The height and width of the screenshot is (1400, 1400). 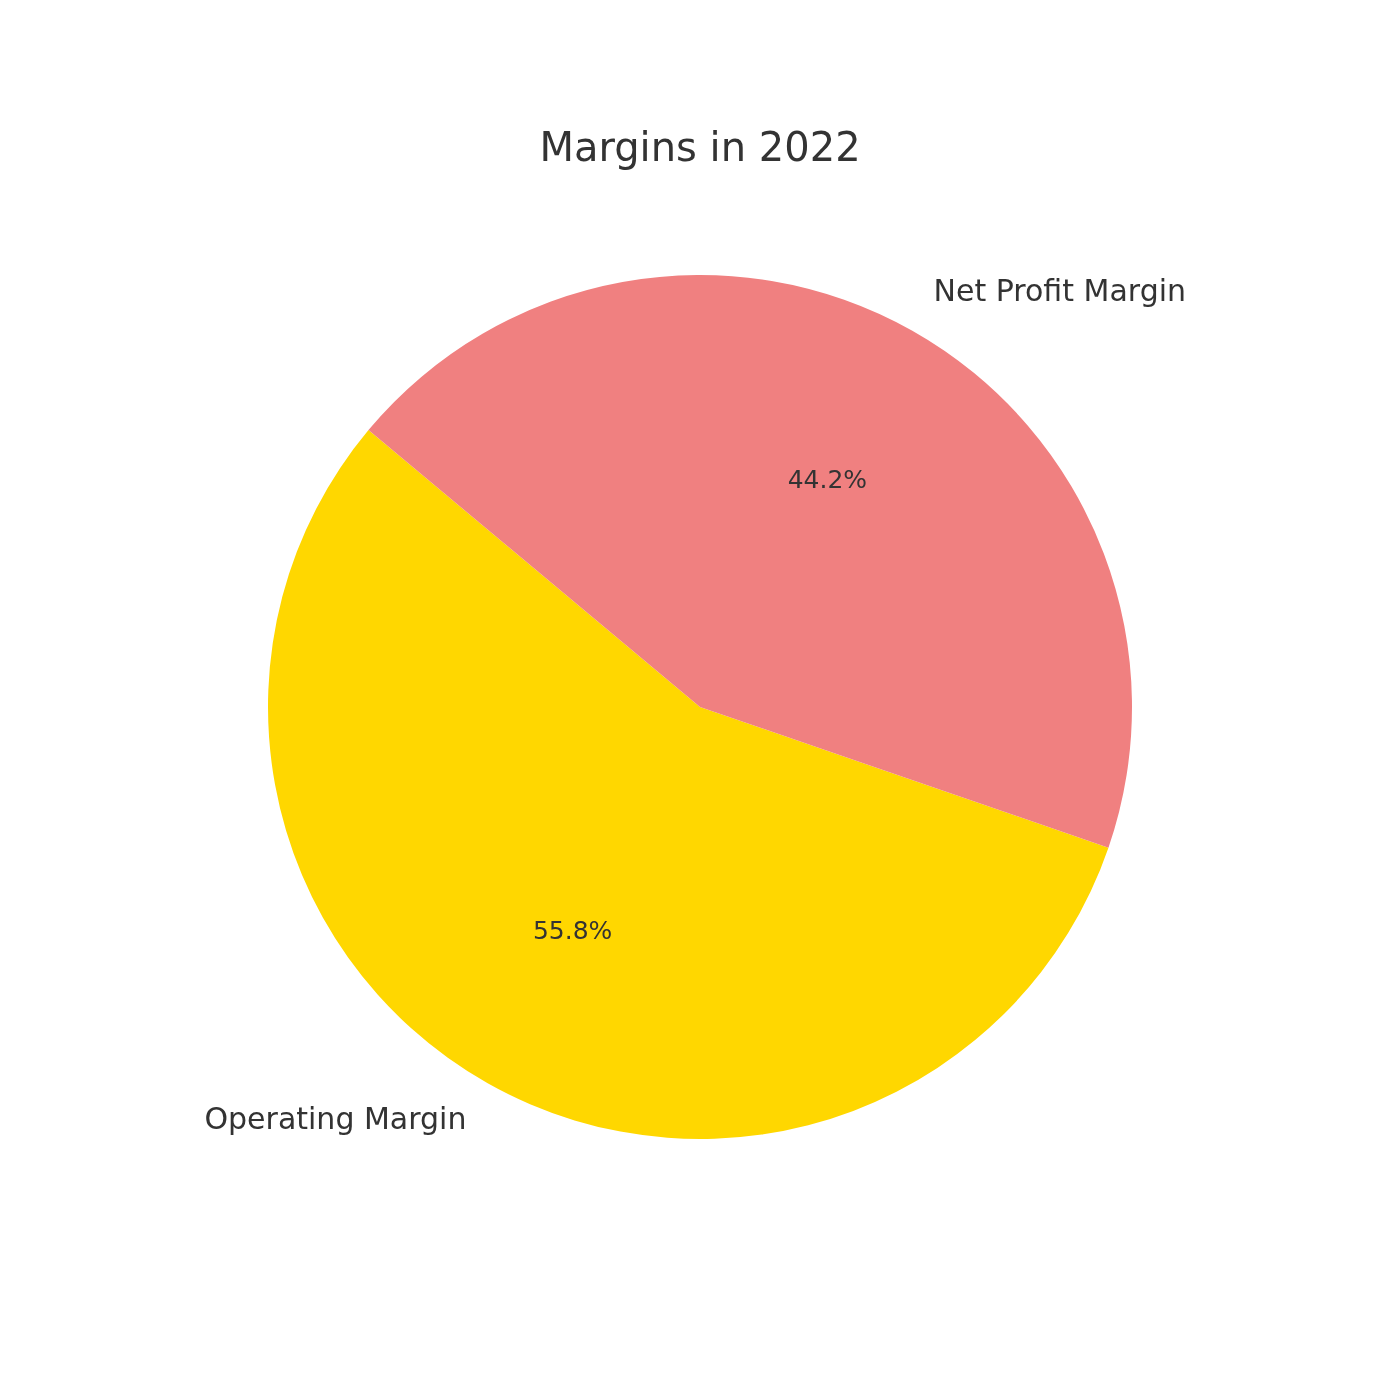 What do you see at coordinates (827, 479) in the screenshot?
I see `data-label: 44.2%` at bounding box center [827, 479].